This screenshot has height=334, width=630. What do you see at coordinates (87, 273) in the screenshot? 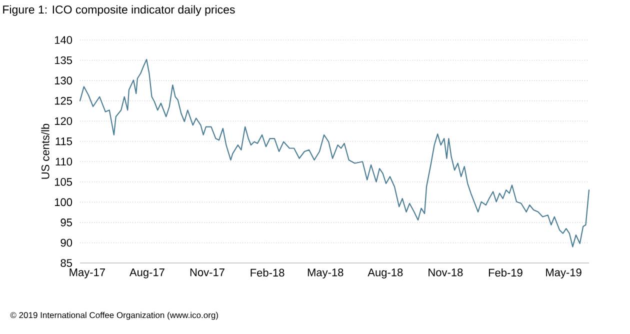
I see `x-tick-label: May-17` at bounding box center [87, 273].